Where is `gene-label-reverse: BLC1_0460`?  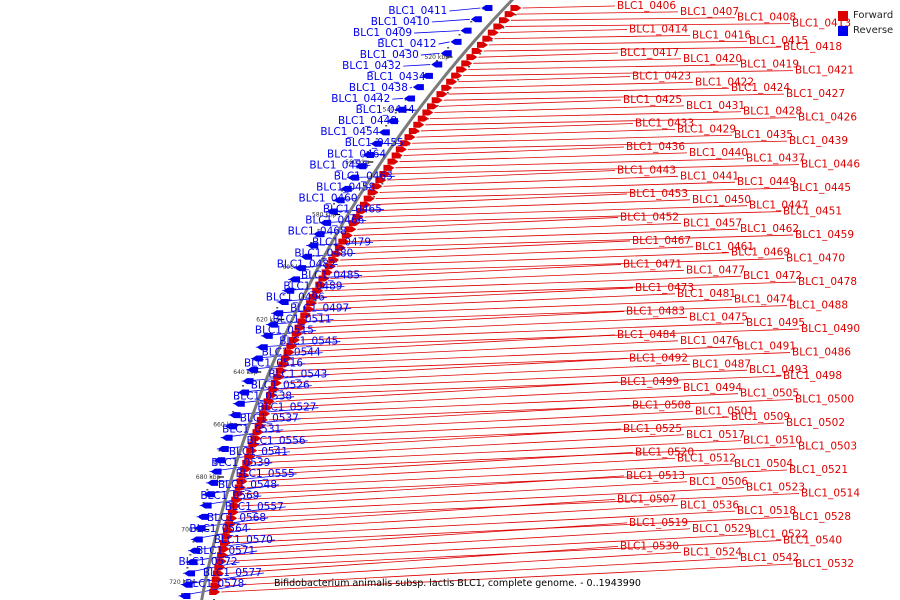 gene-label-reverse: BLC1_0460 is located at coordinates (328, 198).